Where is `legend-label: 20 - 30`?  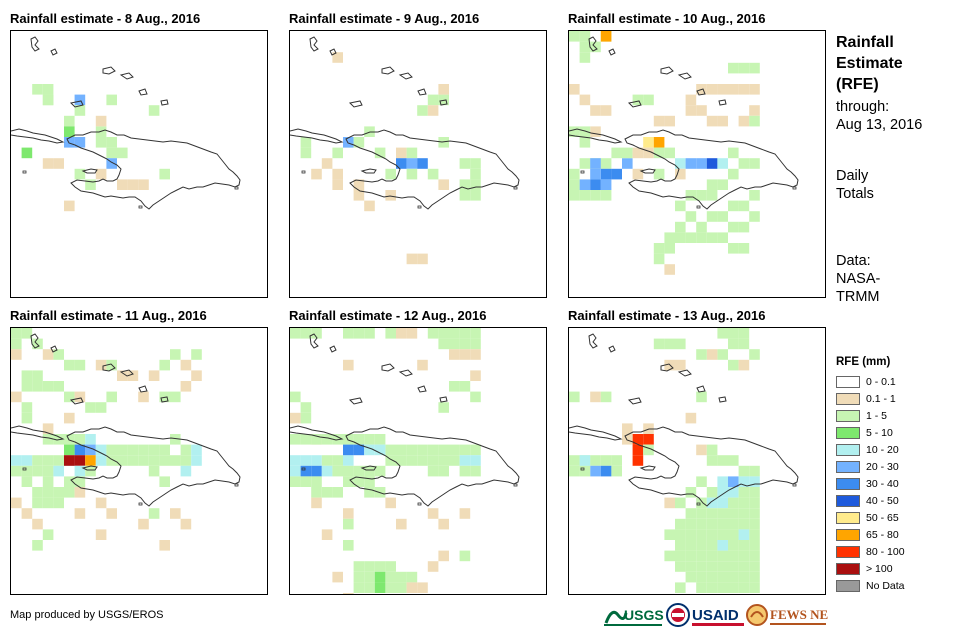
legend-label: 20 - 30 is located at coordinates (882, 467).